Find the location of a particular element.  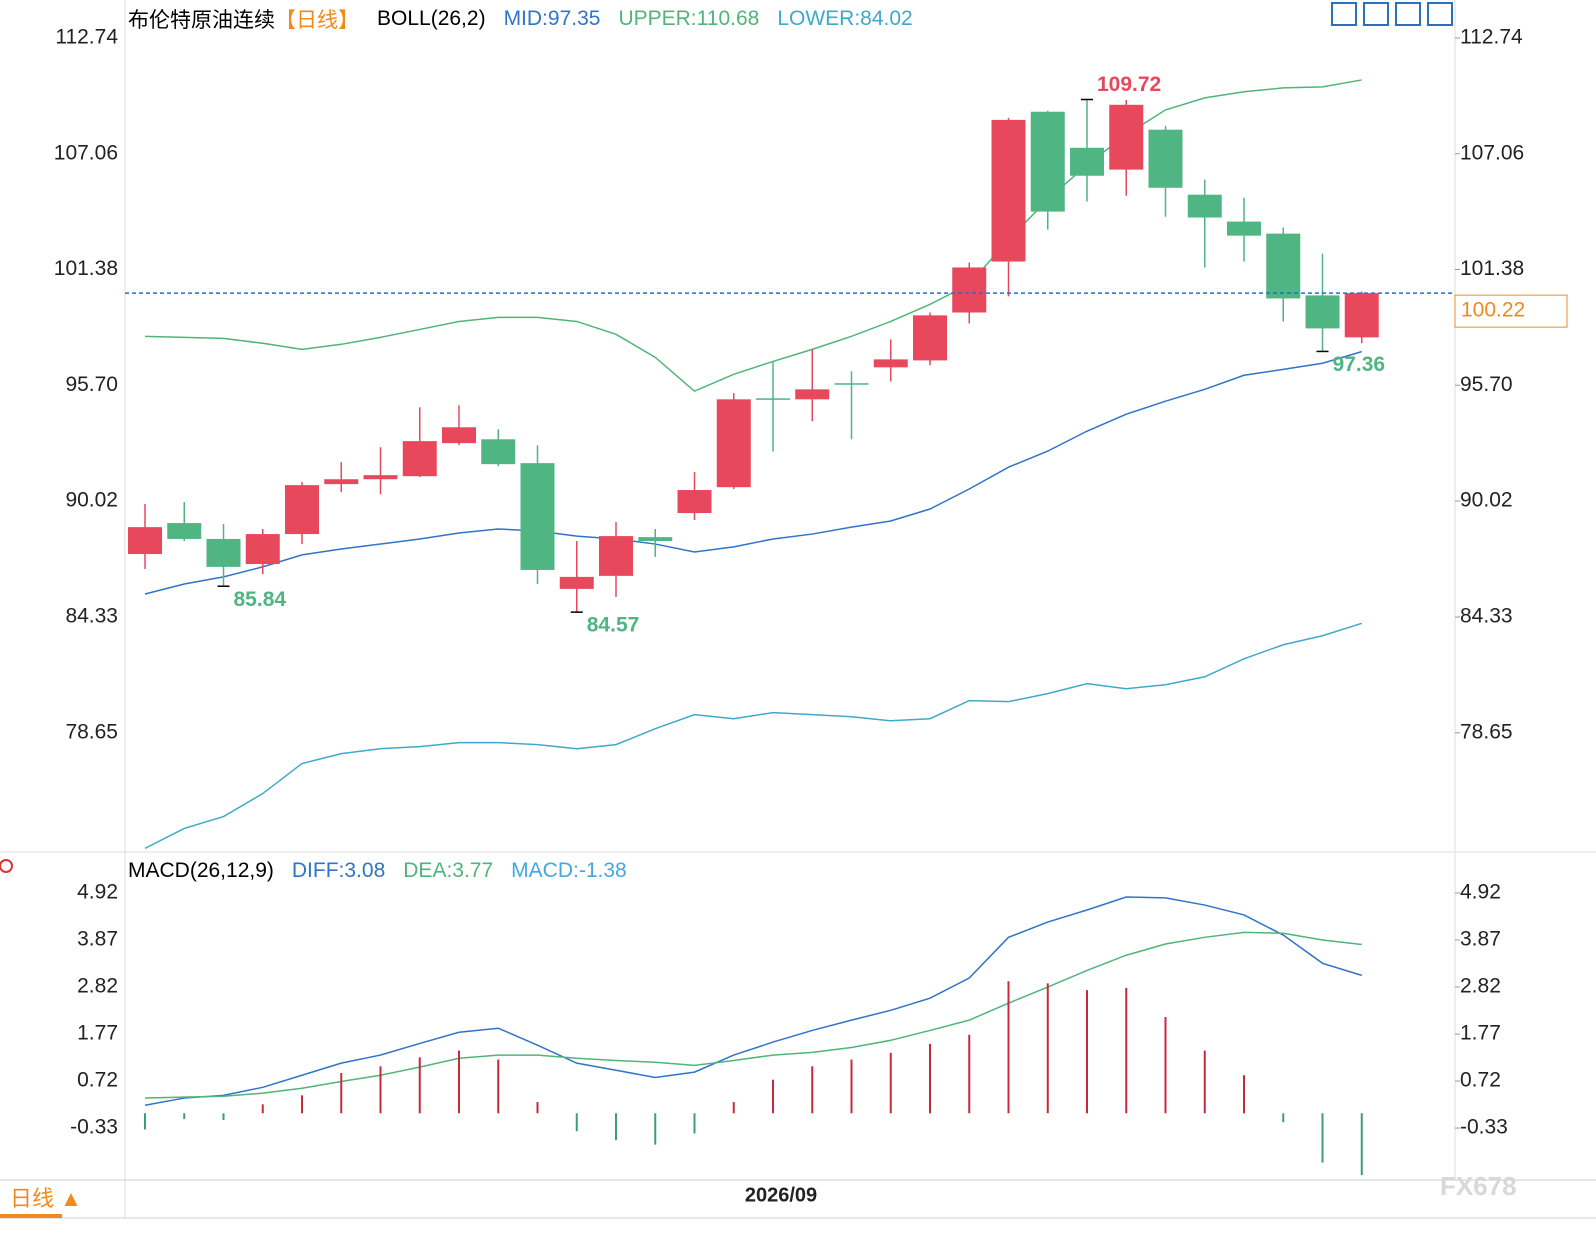

y-tick-label-right: 2.82 is located at coordinates (1480, 986).